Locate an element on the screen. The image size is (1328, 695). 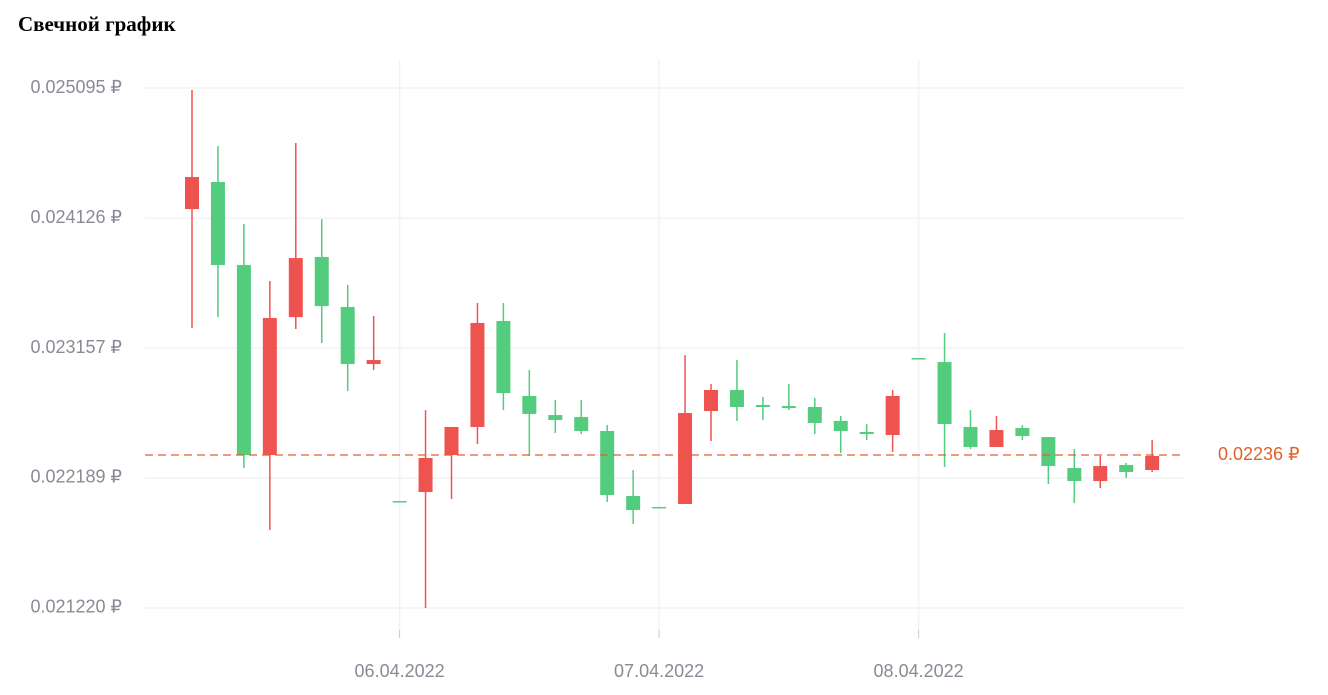
x-tick-label: 06.04.2022 is located at coordinates (400, 671).